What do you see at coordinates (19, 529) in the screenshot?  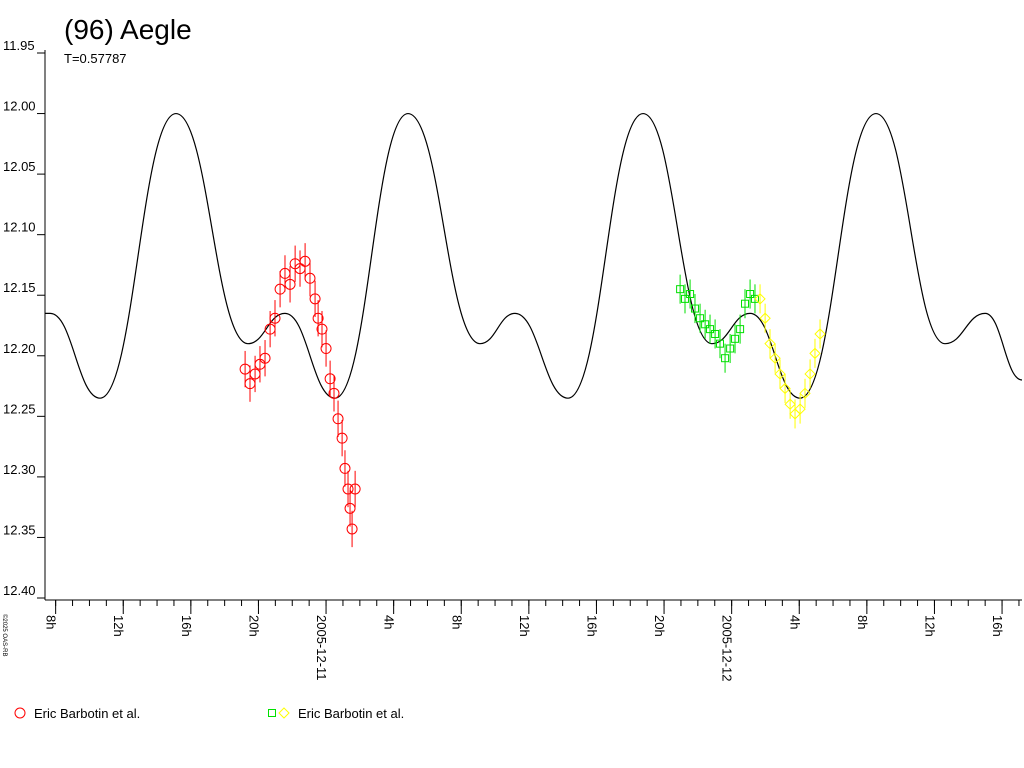 I see `y-tick-label: 12.35` at bounding box center [19, 529].